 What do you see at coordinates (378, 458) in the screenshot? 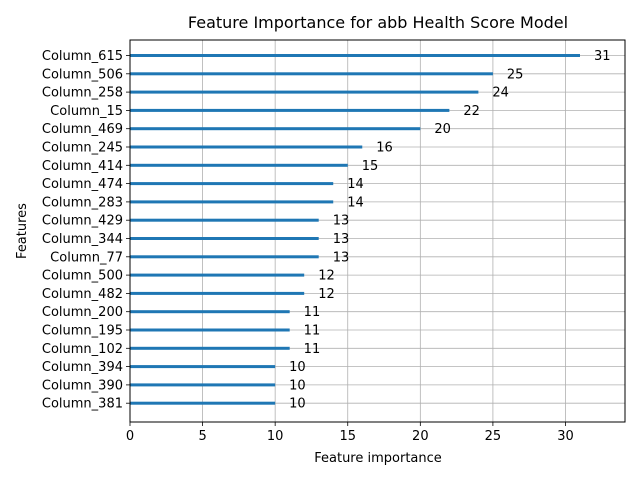
I see `x-axis-label: Feature importance` at bounding box center [378, 458].